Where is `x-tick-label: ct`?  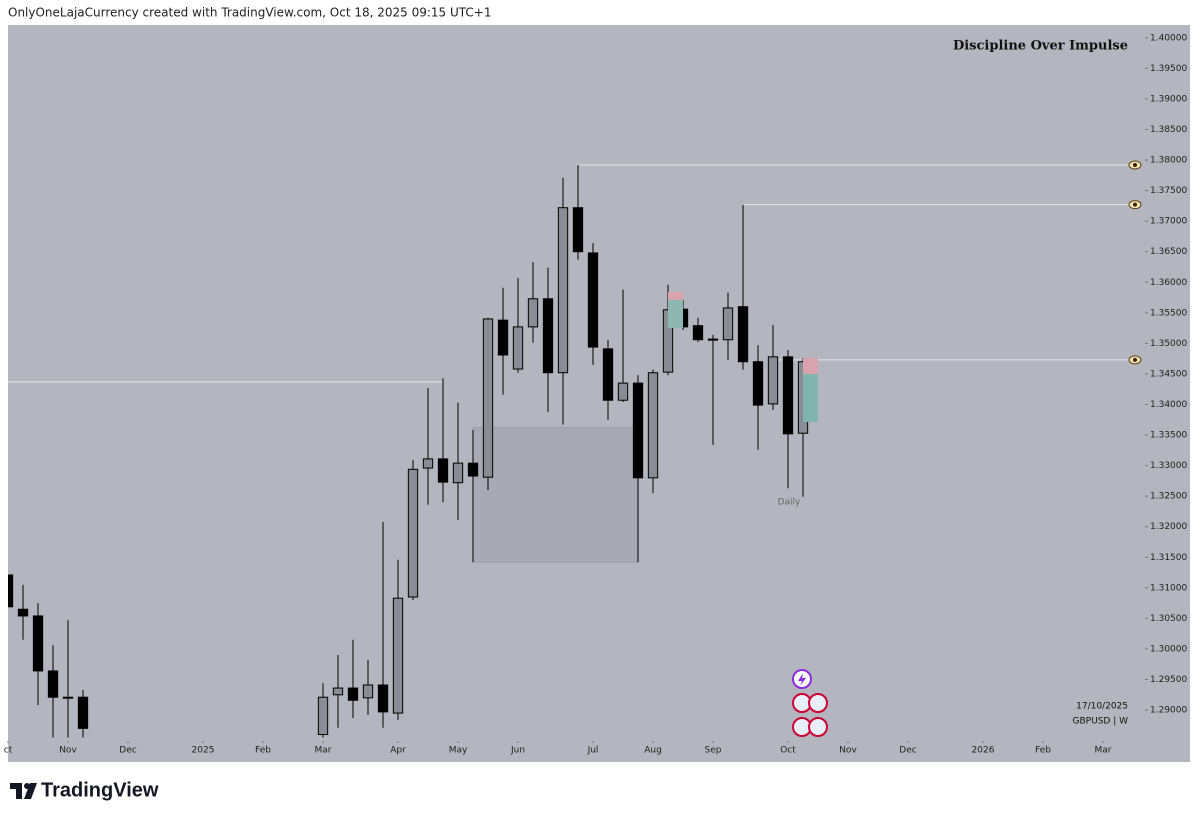
x-tick-label: ct is located at coordinates (8, 751).